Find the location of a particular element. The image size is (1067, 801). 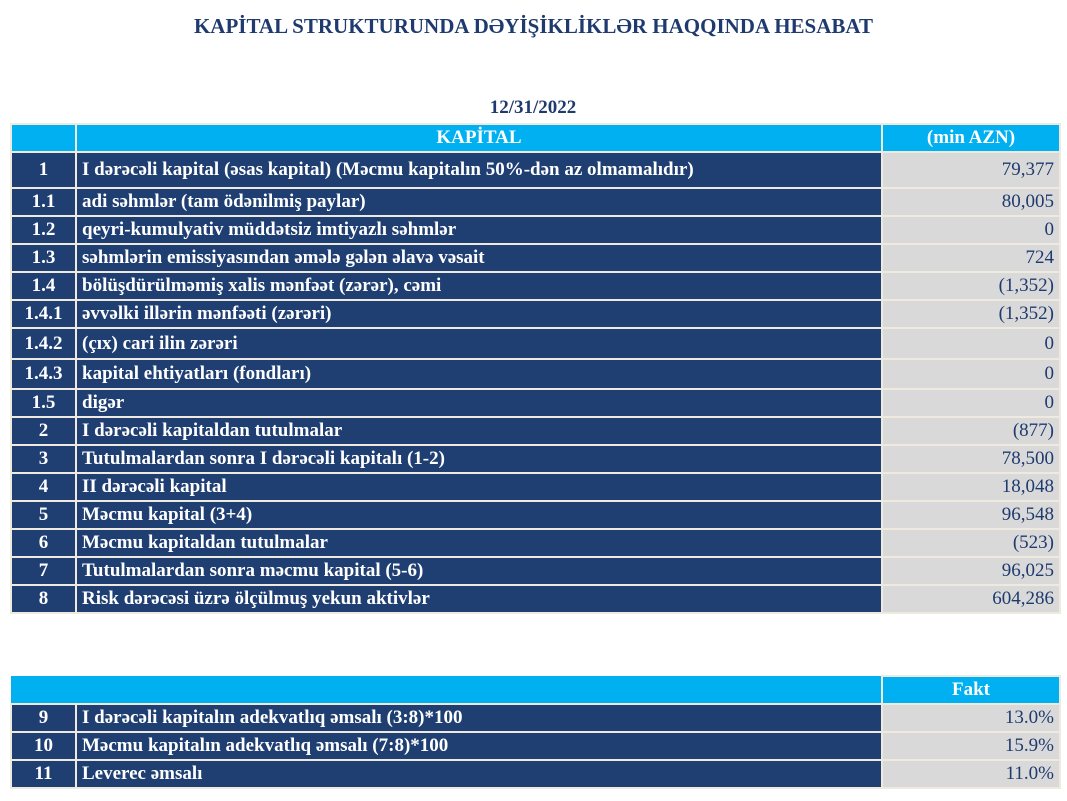

row-number: 8 is located at coordinates (43, 599).